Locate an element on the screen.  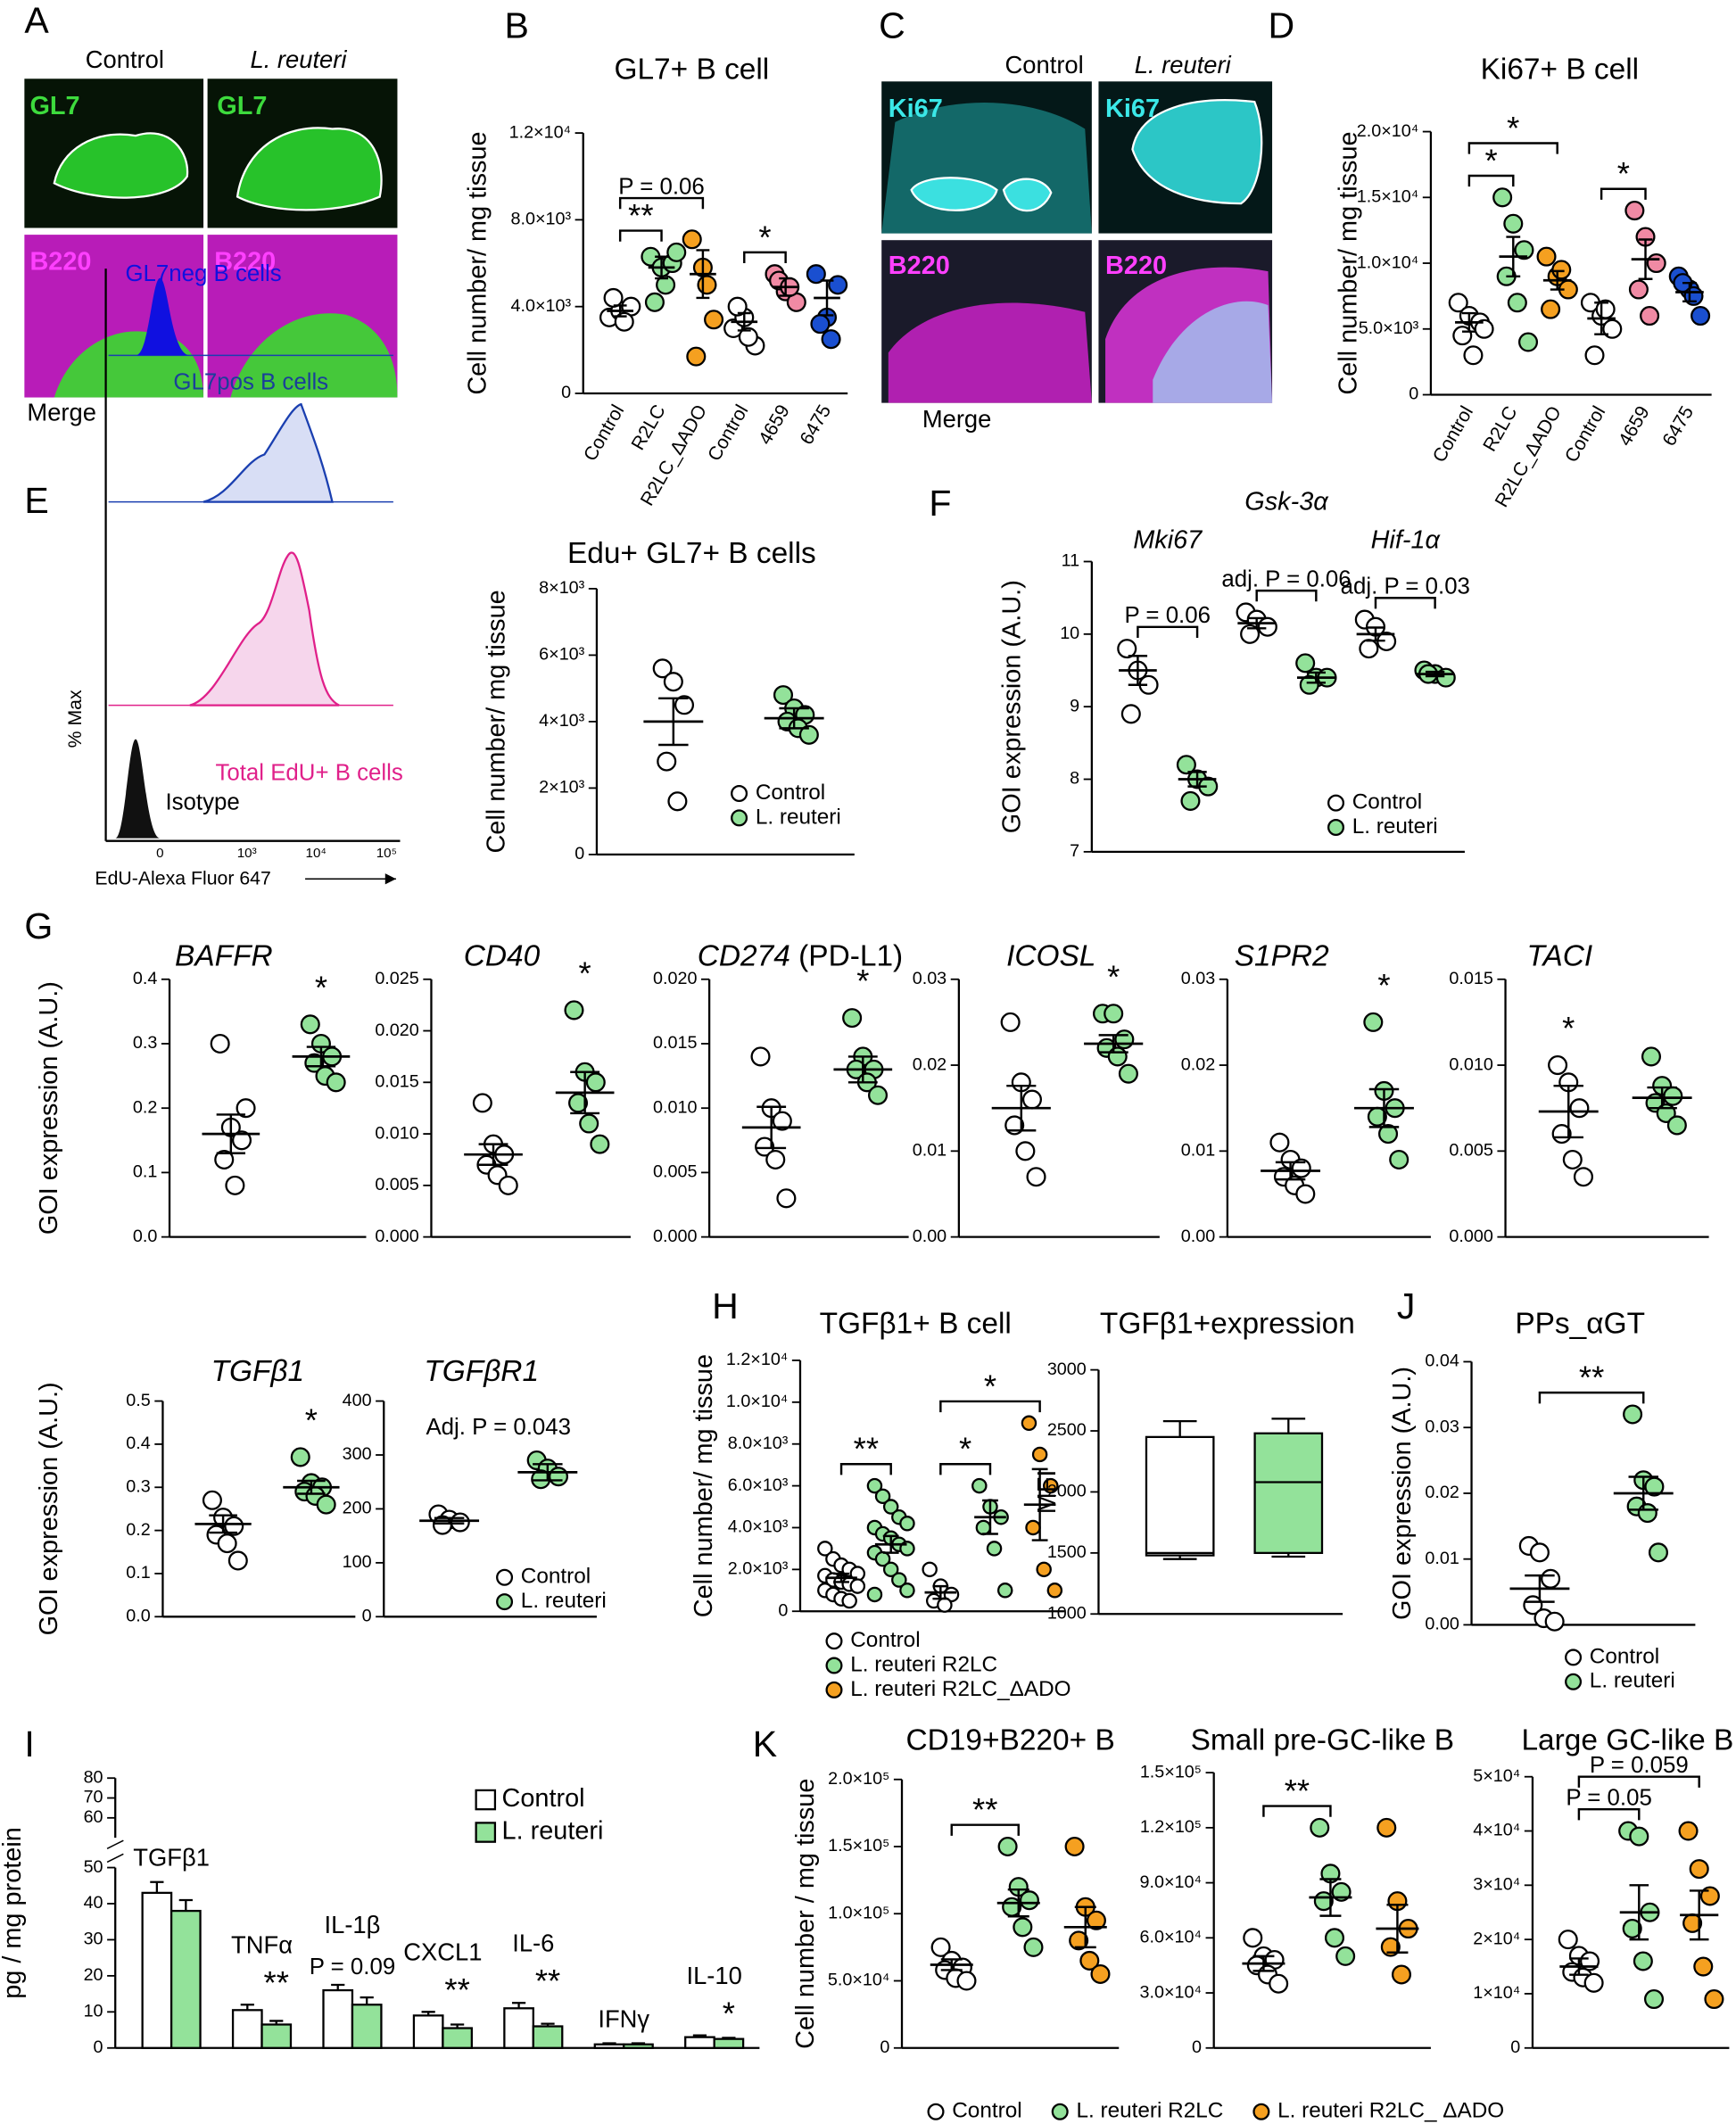
significance-label: P = 0.05 is located at coordinates (1608, 1799).